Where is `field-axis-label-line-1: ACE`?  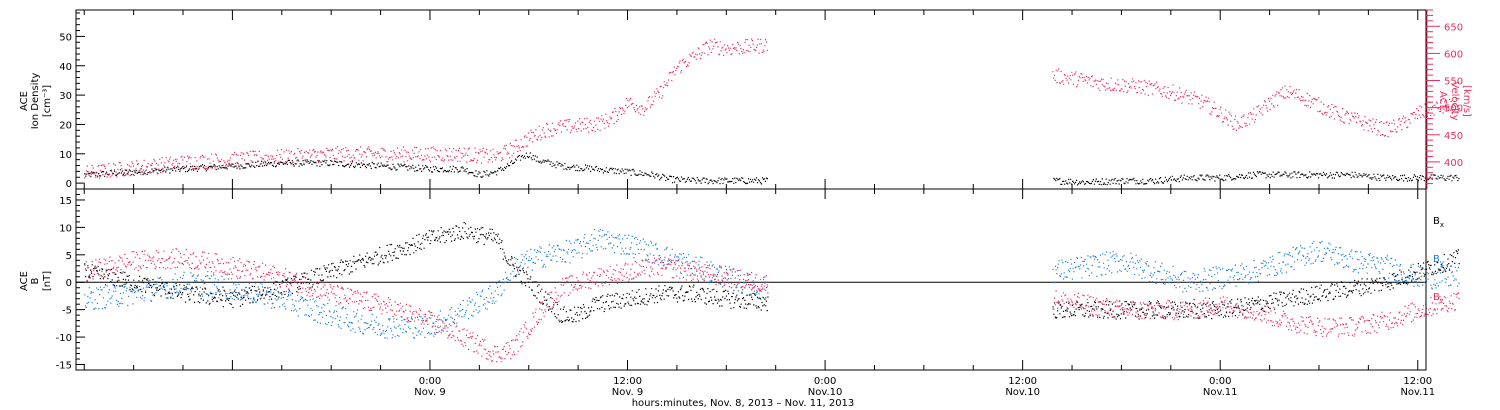
field-axis-label-line-1: ACE is located at coordinates (24, 281).